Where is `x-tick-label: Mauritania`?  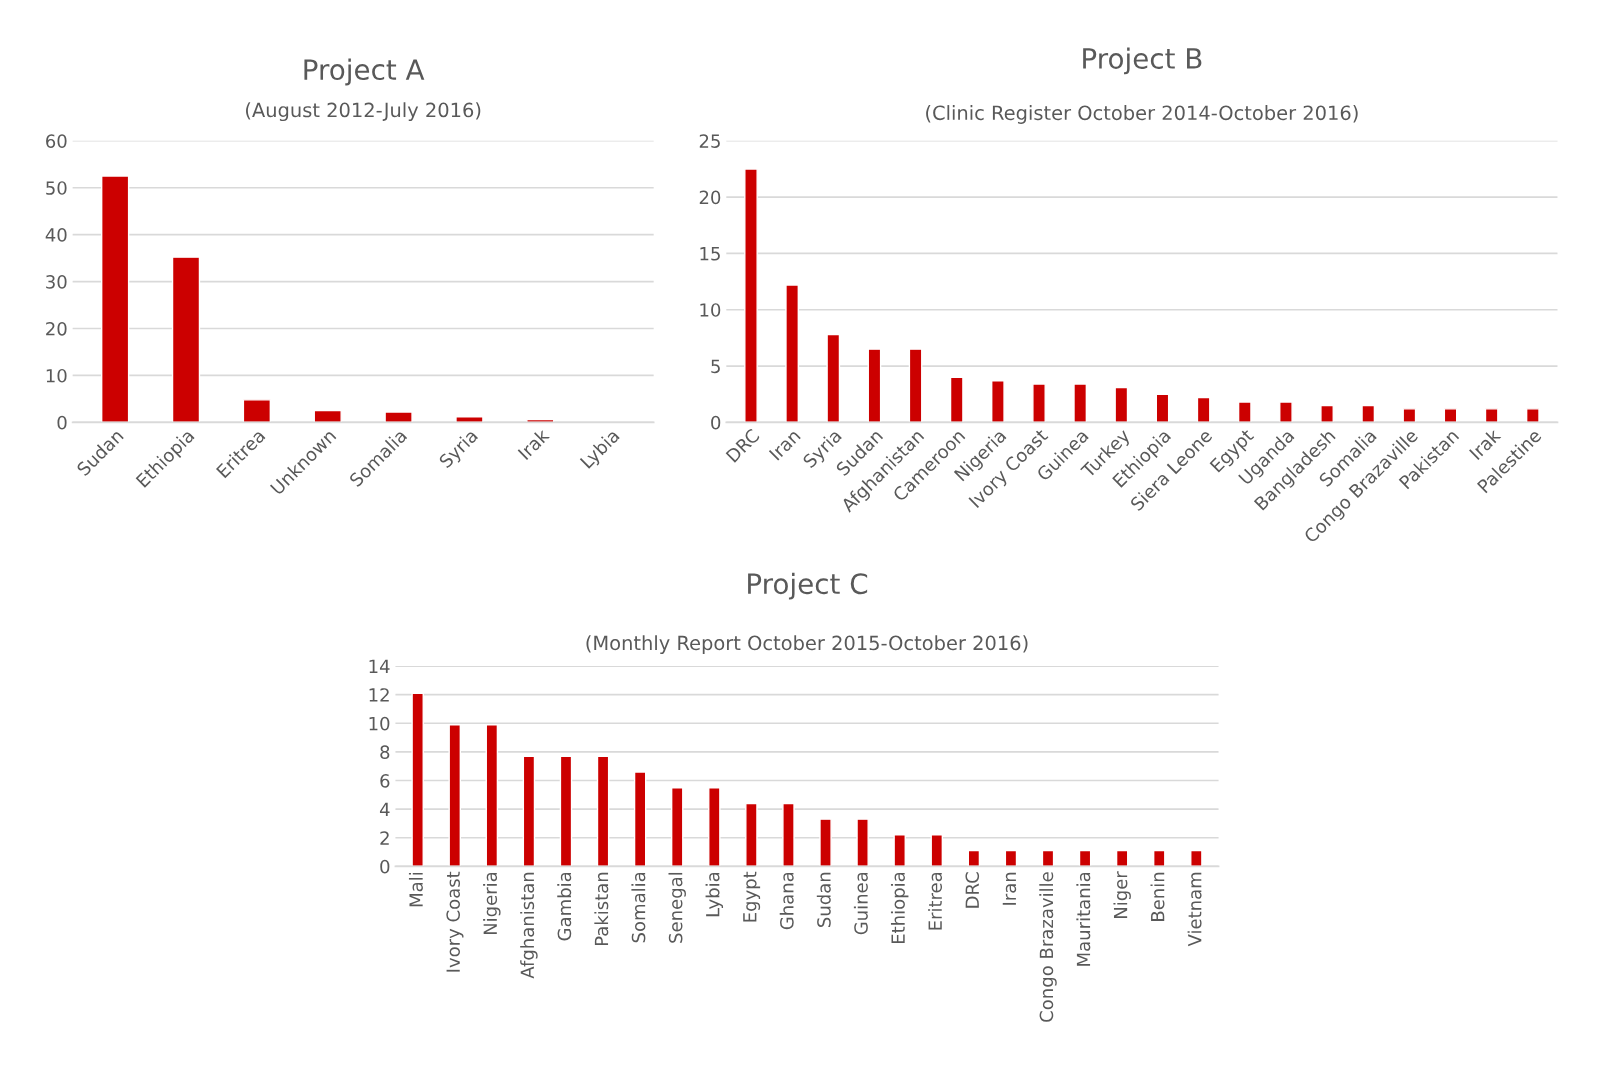
x-tick-label: Mauritania is located at coordinates (1083, 919).